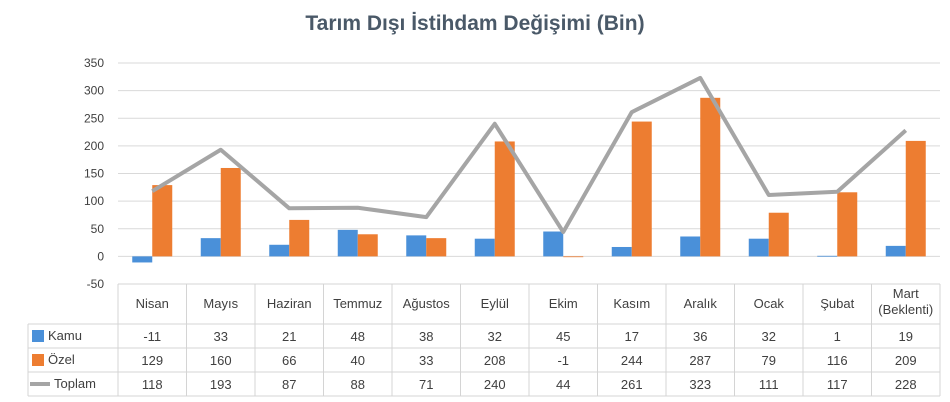 This screenshot has width=950, height=402. Describe the element at coordinates (96, 284) in the screenshot. I see `y-tick-label: -50` at that location.